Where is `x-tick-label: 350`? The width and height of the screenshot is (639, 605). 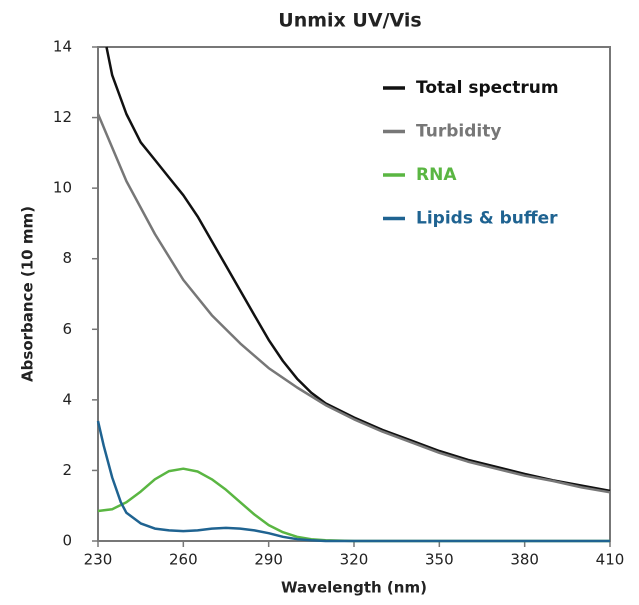
x-tick-label: 350 is located at coordinates (439, 560).